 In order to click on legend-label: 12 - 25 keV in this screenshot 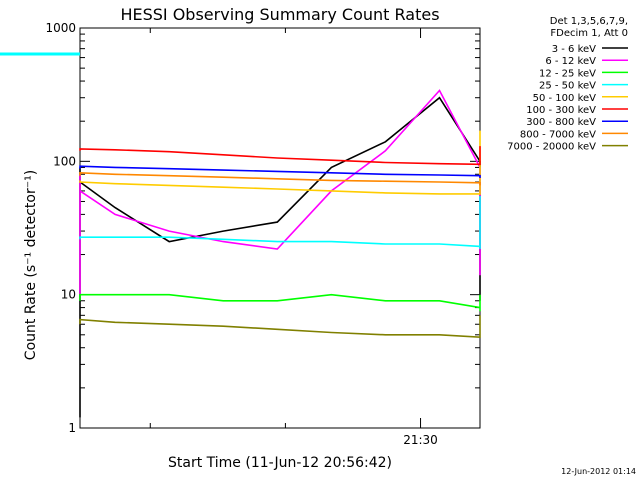, I will do `click(567, 73)`.